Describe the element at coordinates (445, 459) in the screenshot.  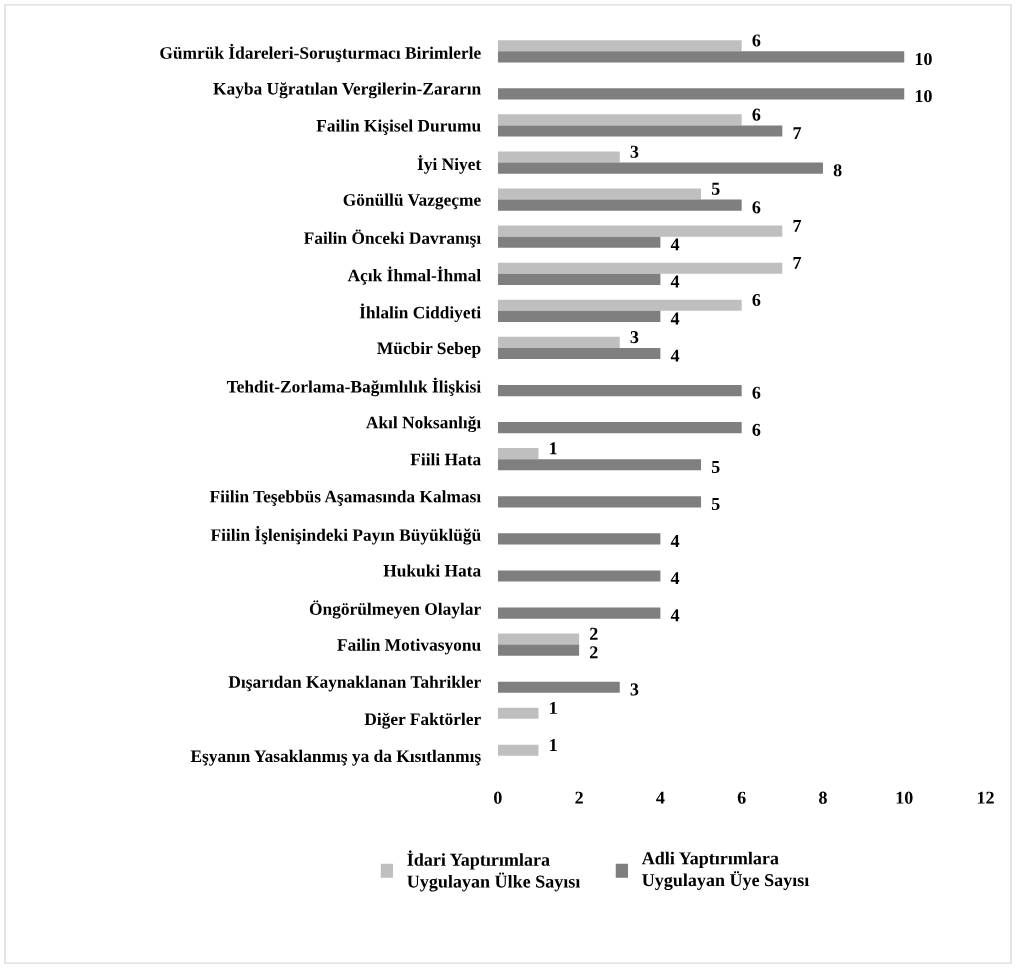
I see `y-tick-label: Fiili Hata` at that location.